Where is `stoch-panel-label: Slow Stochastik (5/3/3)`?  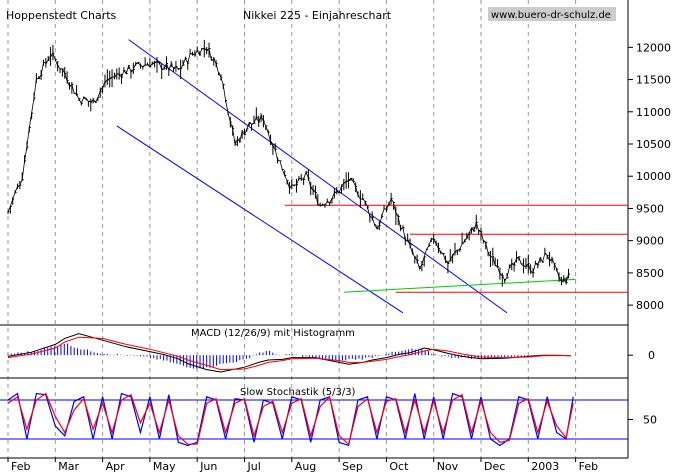 stoch-panel-label: Slow Stochastik (5/3/3) is located at coordinates (298, 392).